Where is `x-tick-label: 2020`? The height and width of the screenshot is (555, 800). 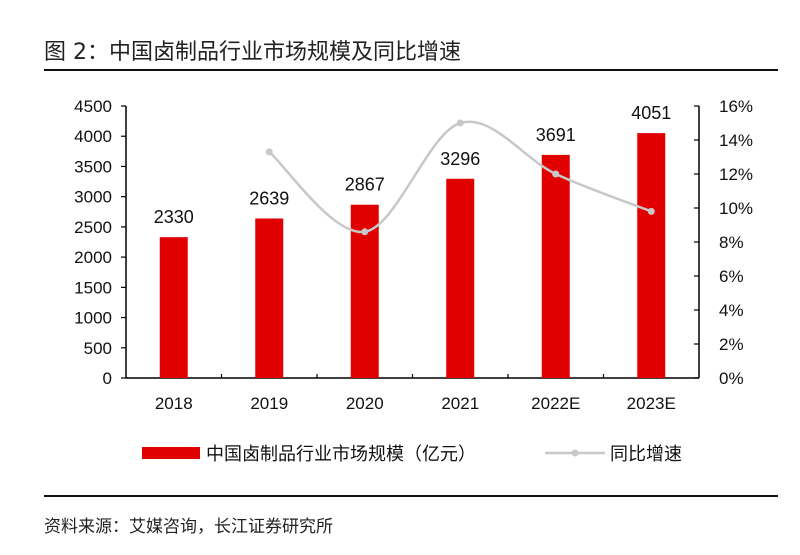
x-tick-label: 2020 is located at coordinates (365, 403).